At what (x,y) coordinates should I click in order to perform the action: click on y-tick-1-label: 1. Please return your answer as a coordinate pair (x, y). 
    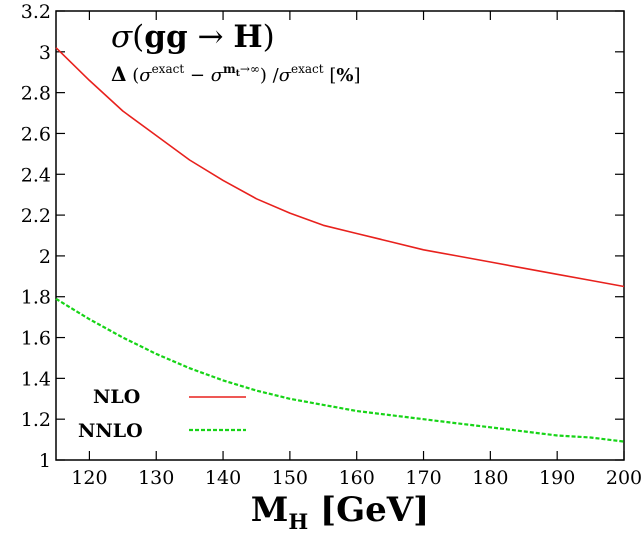
    Looking at the image, I should click on (45, 461).